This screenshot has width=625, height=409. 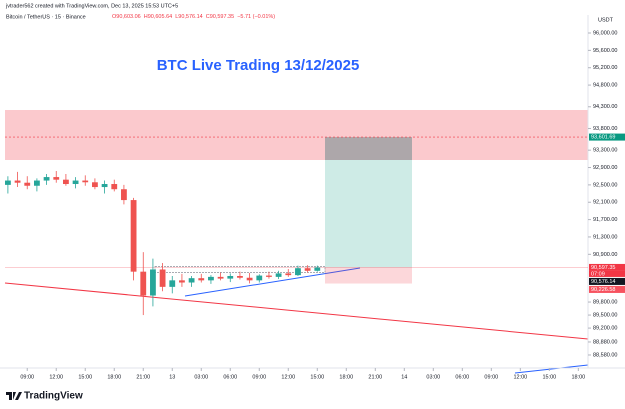 I want to click on y-tick-label: 88,880.00, so click(x=605, y=342).